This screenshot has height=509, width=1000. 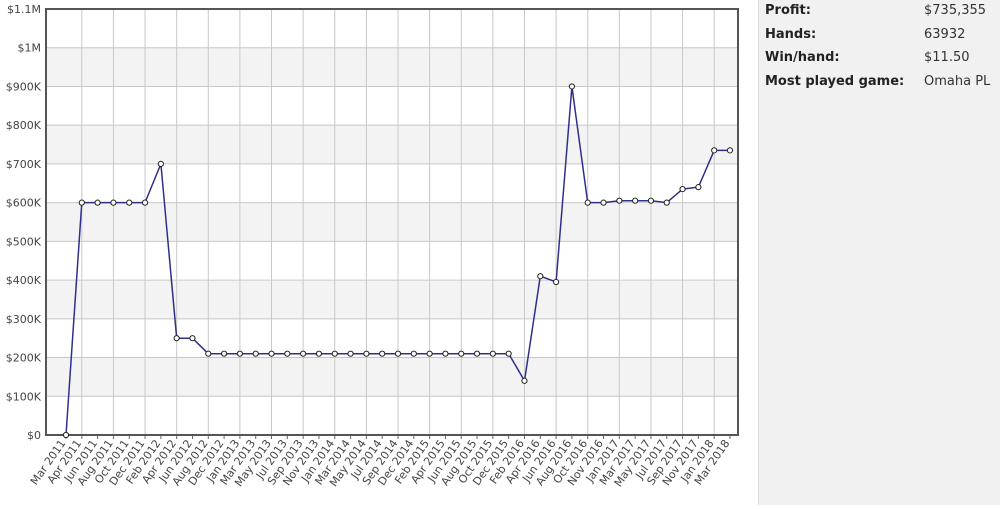 I want to click on stat-value: $11.50, so click(x=947, y=57).